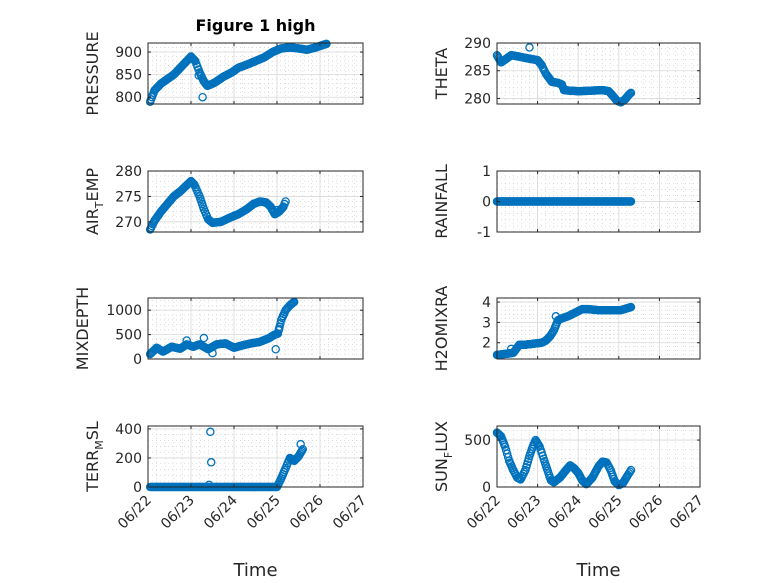 This screenshot has height=583, width=778. Describe the element at coordinates (477, 44) in the screenshot. I see `y-tick-label: 290` at that location.